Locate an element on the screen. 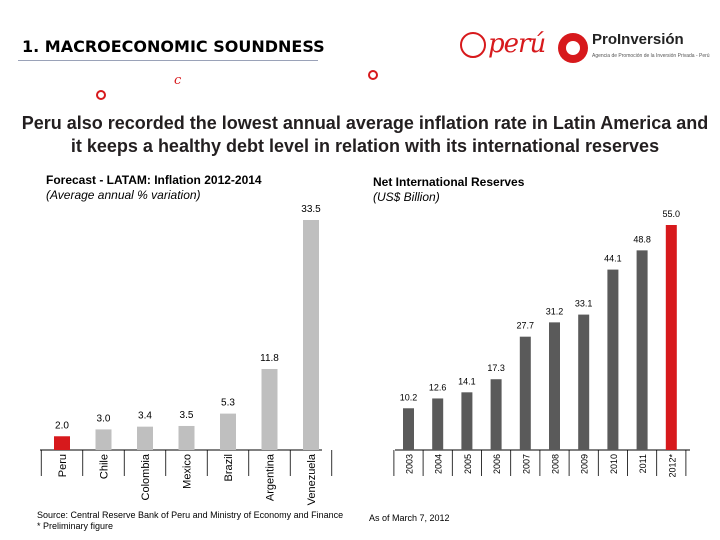  inflation-category-label: Argentina is located at coordinates (271, 477).